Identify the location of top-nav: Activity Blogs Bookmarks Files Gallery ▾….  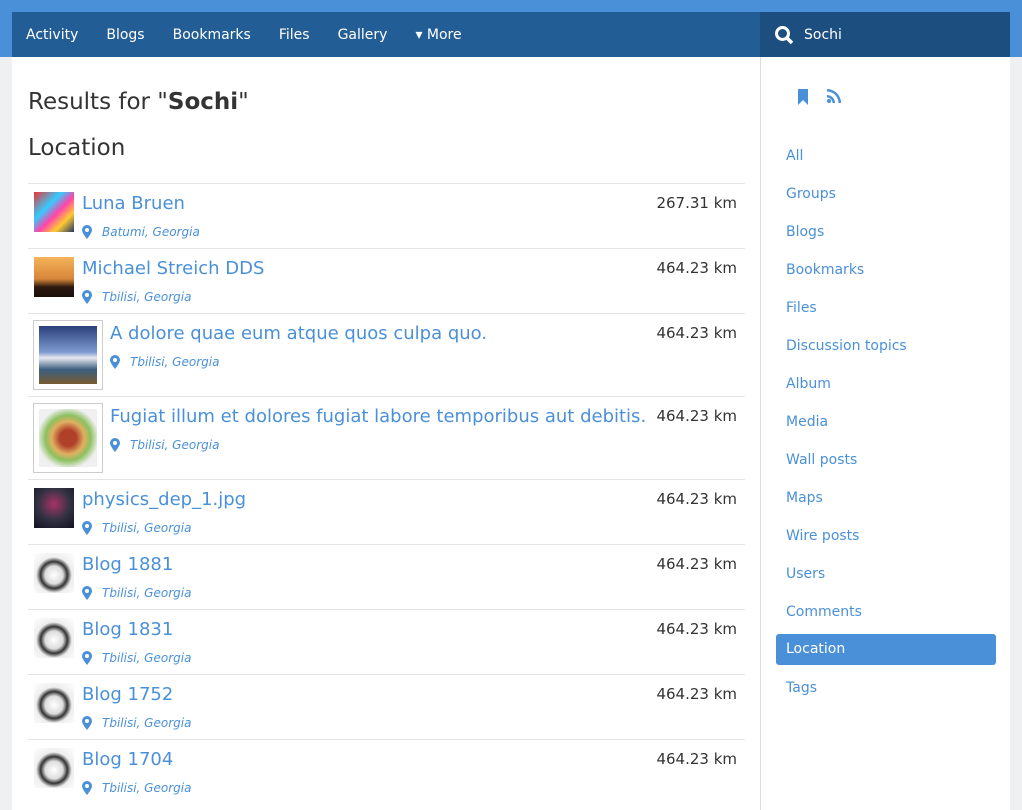
(511, 34).